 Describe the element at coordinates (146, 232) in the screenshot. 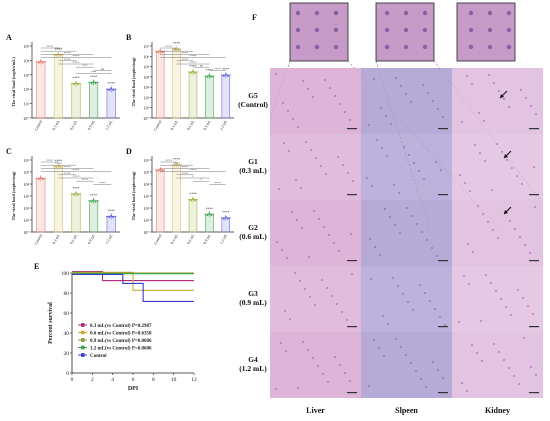

I see `y-tick-label: 10⁰` at that location.